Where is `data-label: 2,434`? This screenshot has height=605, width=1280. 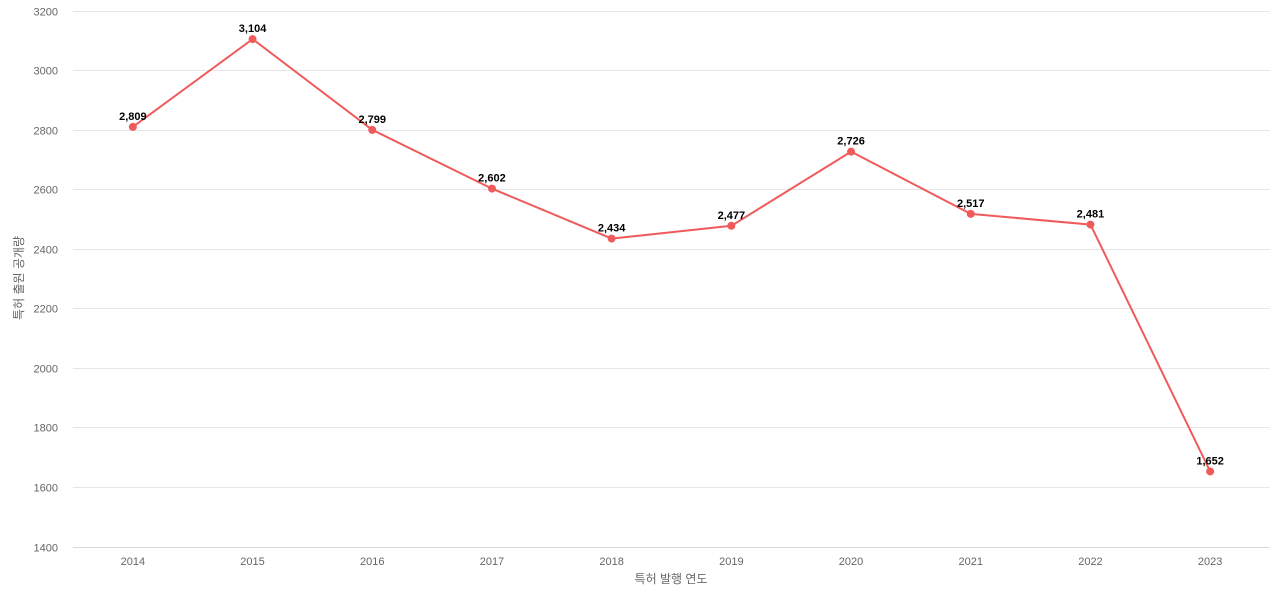 data-label: 2,434 is located at coordinates (612, 229).